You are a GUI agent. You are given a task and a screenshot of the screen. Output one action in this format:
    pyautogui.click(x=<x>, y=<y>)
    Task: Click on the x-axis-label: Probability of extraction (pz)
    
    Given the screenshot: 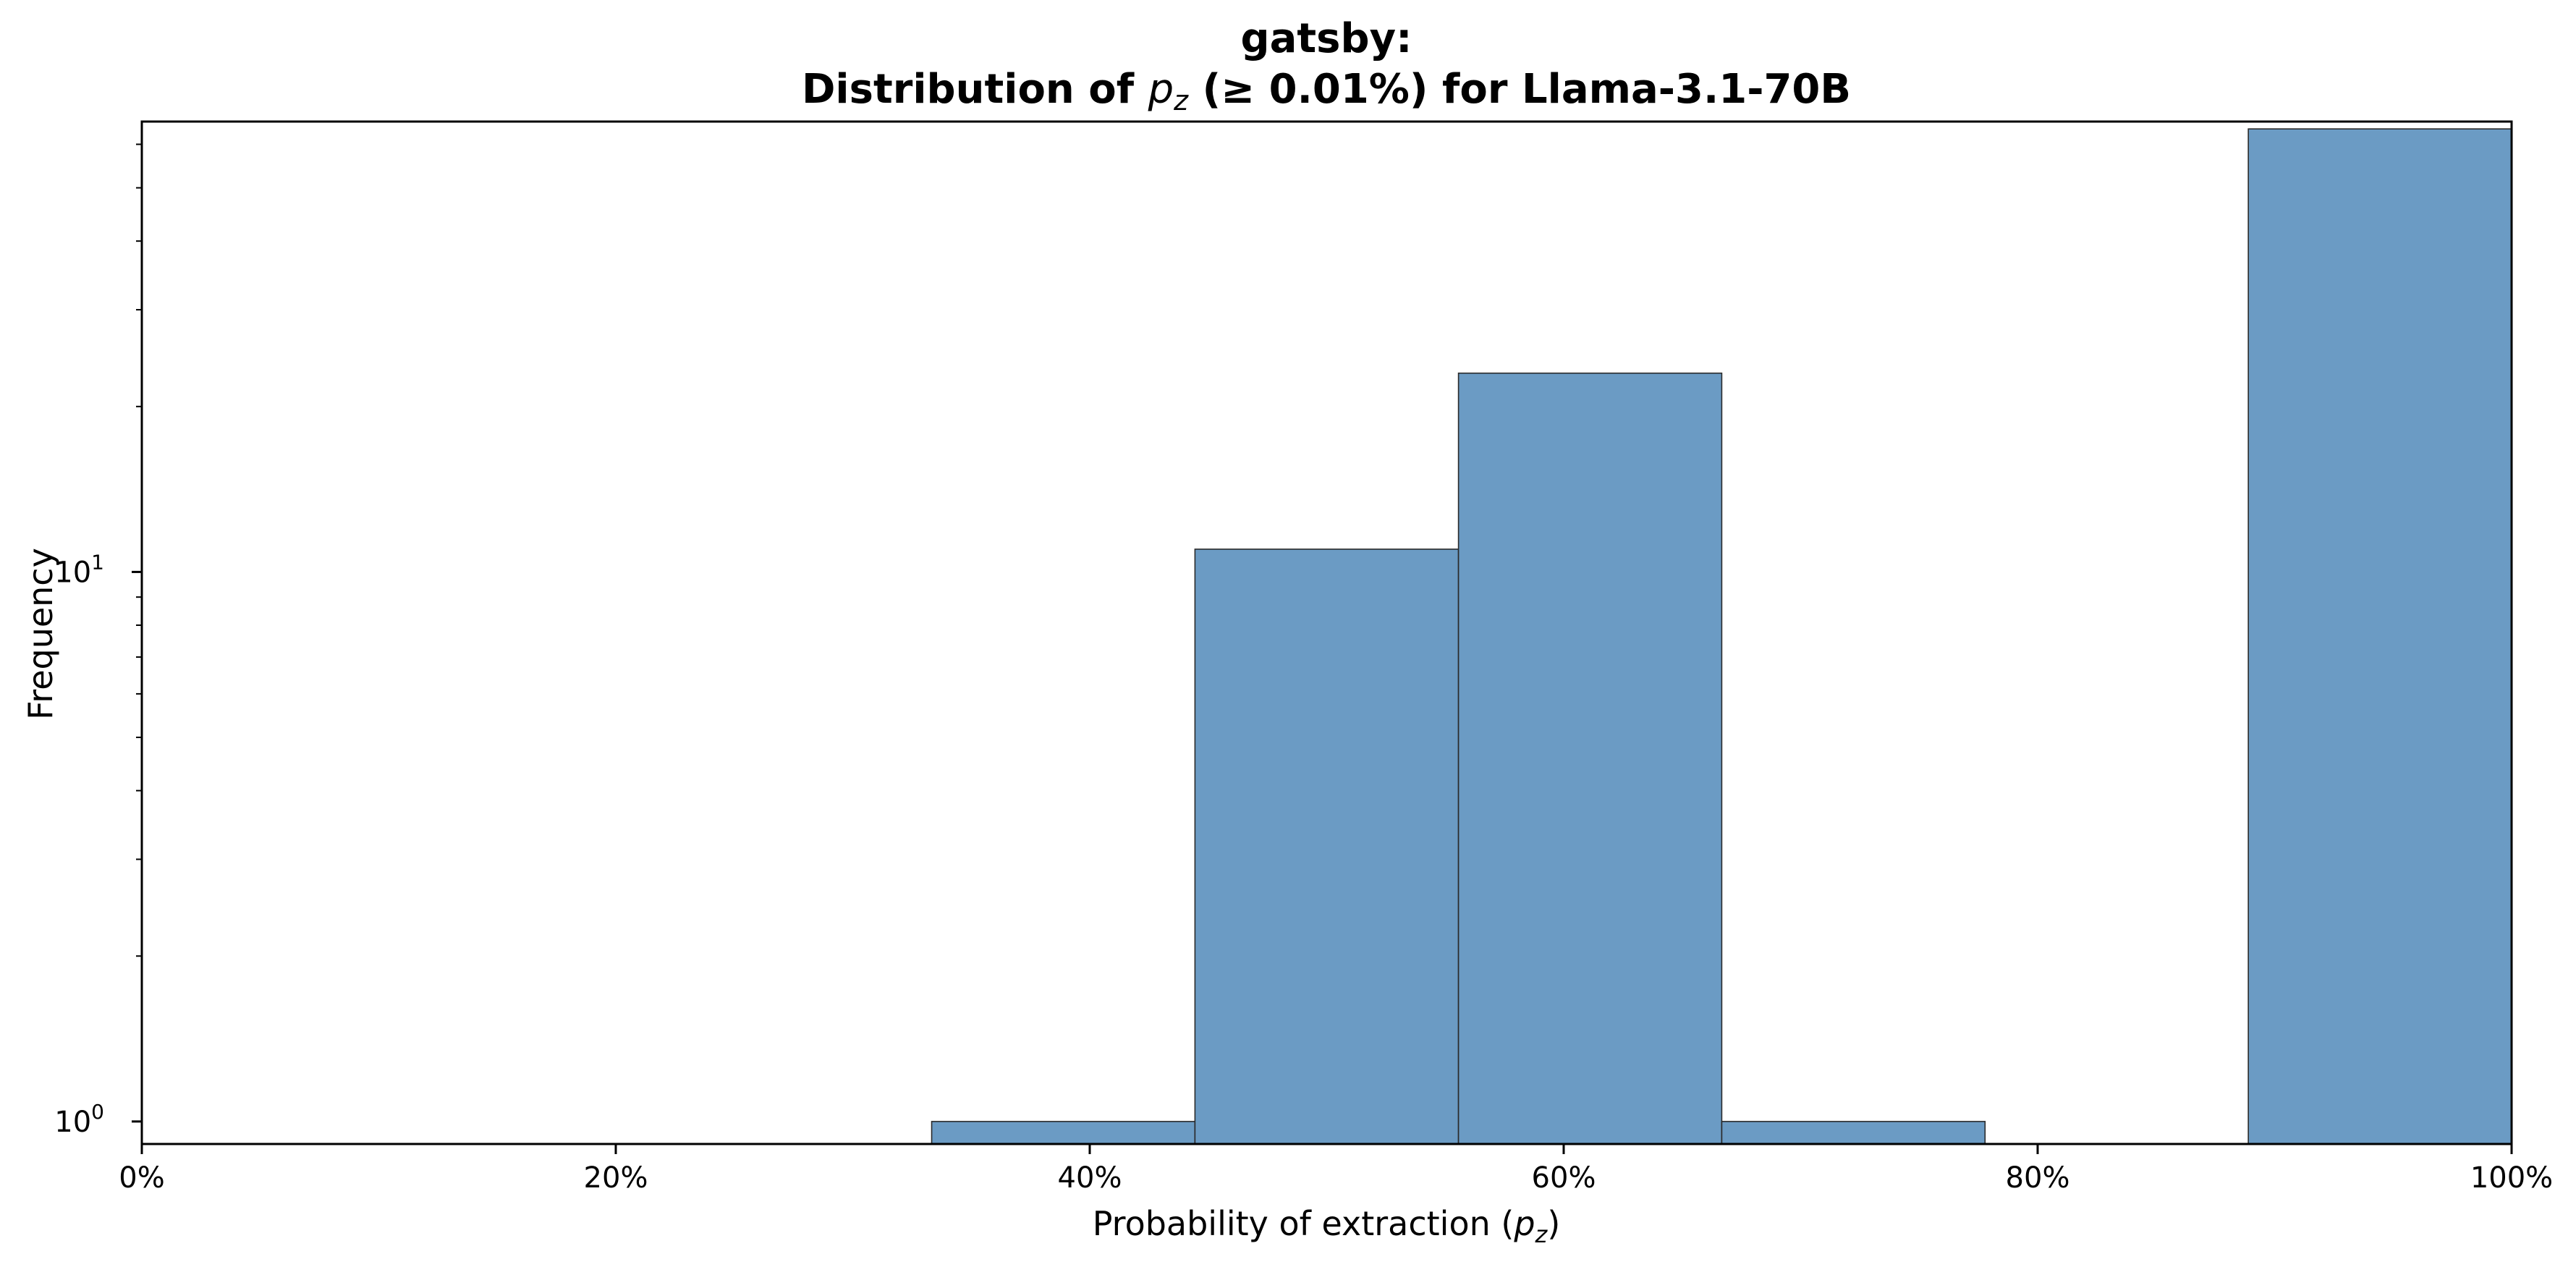 What is the action you would take?
    pyautogui.click(x=1327, y=1226)
    